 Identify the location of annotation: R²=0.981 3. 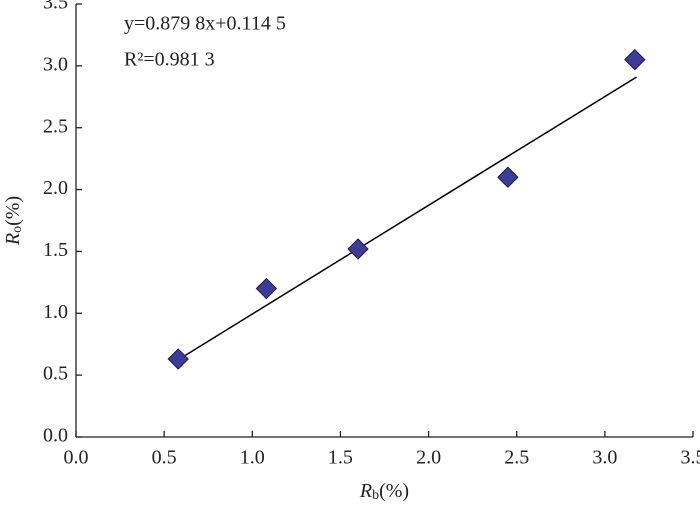
(169, 60).